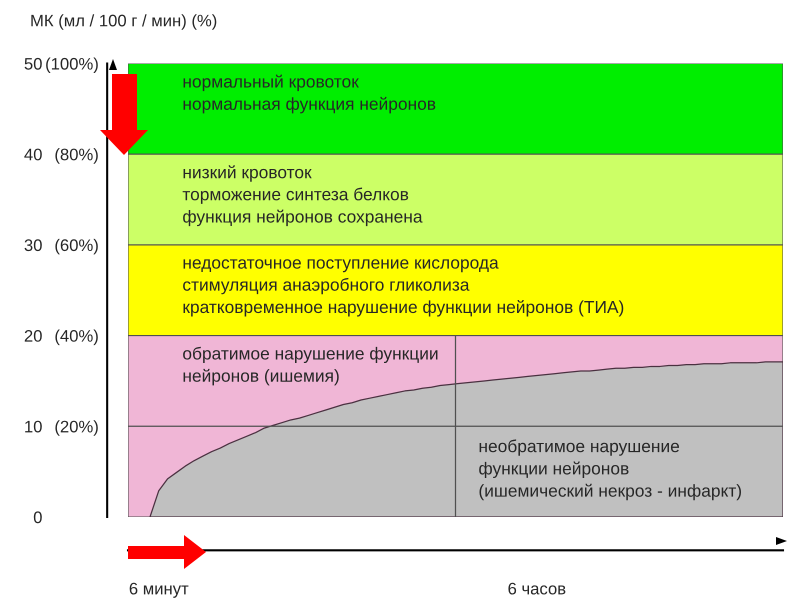 The height and width of the screenshot is (600, 800). Describe the element at coordinates (310, 366) in the screenshot. I see `band-label: обратимое нарушение функции нейронов (ишемия)` at that location.